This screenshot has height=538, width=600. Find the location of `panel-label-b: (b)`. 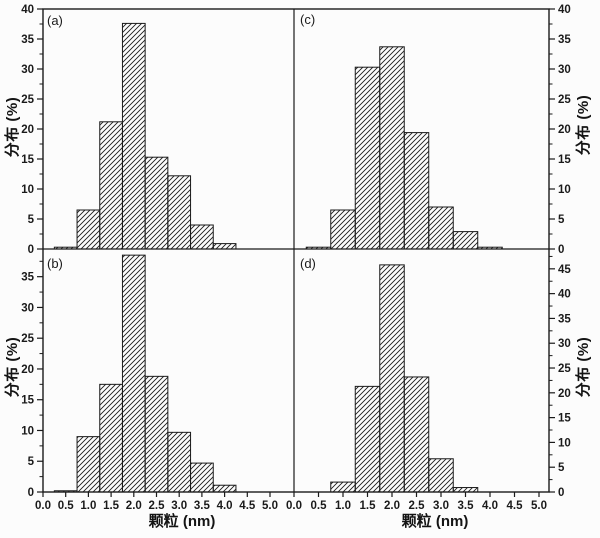

panel-label-b: (b) is located at coordinates (55, 263).